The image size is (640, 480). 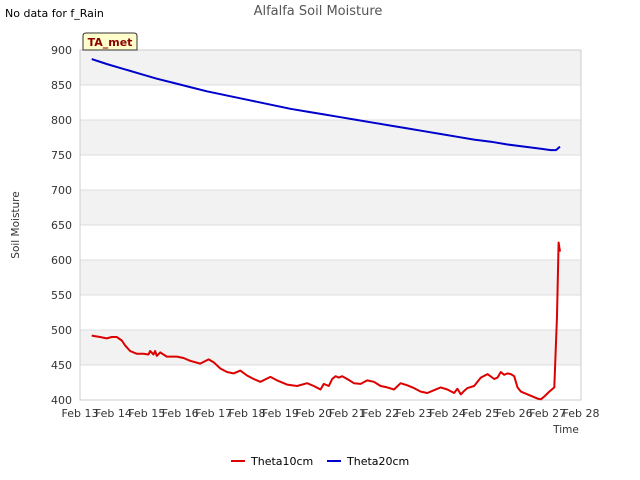 What do you see at coordinates (16, 224) in the screenshot?
I see `y-axis-label: Soil Moisture` at bounding box center [16, 224].